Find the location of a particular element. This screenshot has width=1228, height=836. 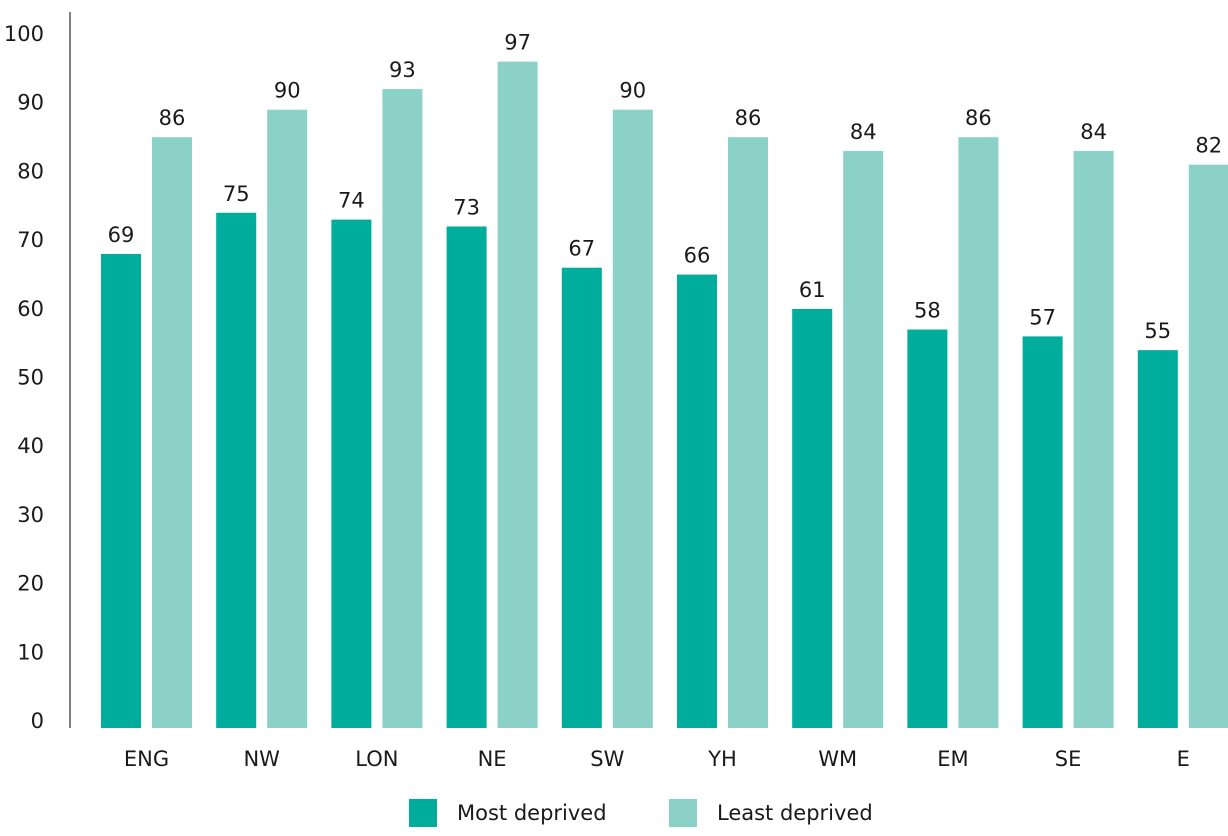

bar-e-most-deprived is located at coordinates (1157, 539).